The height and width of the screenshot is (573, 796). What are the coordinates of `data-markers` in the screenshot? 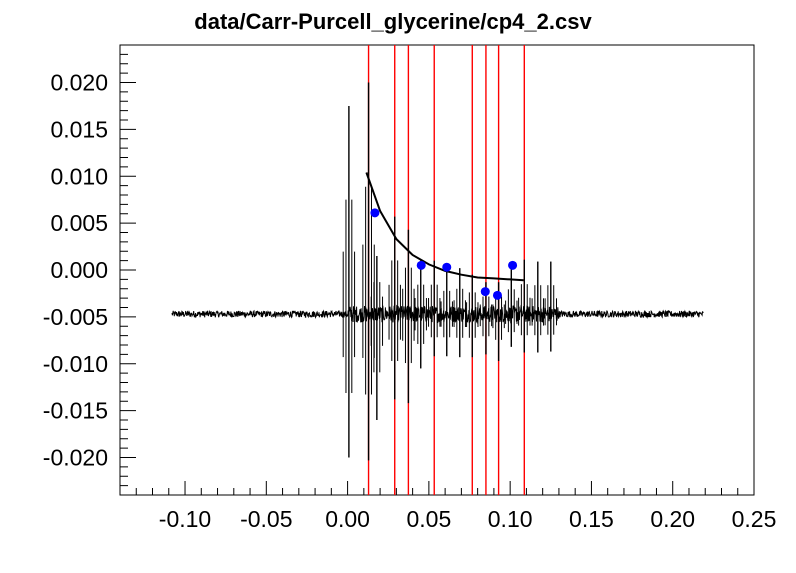 It's located at (444, 254).